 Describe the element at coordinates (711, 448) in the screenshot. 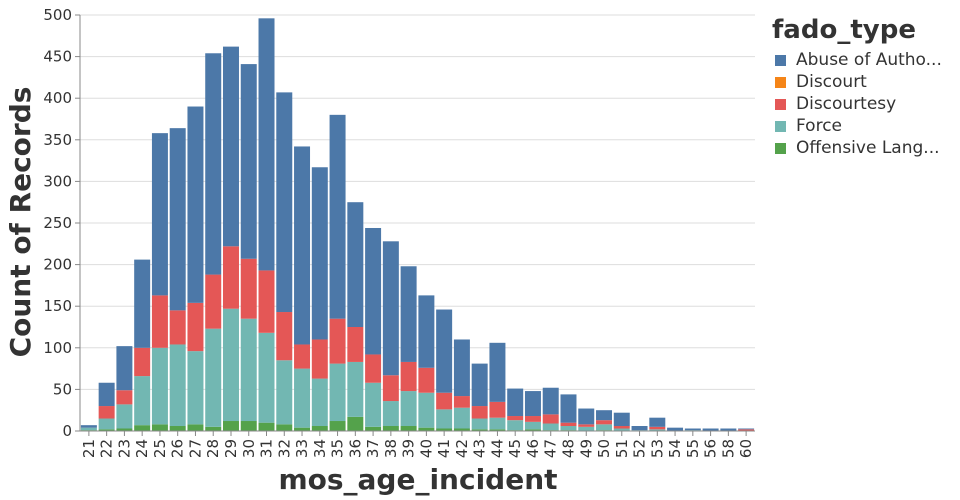

I see `x-tick-label: 56` at that location.